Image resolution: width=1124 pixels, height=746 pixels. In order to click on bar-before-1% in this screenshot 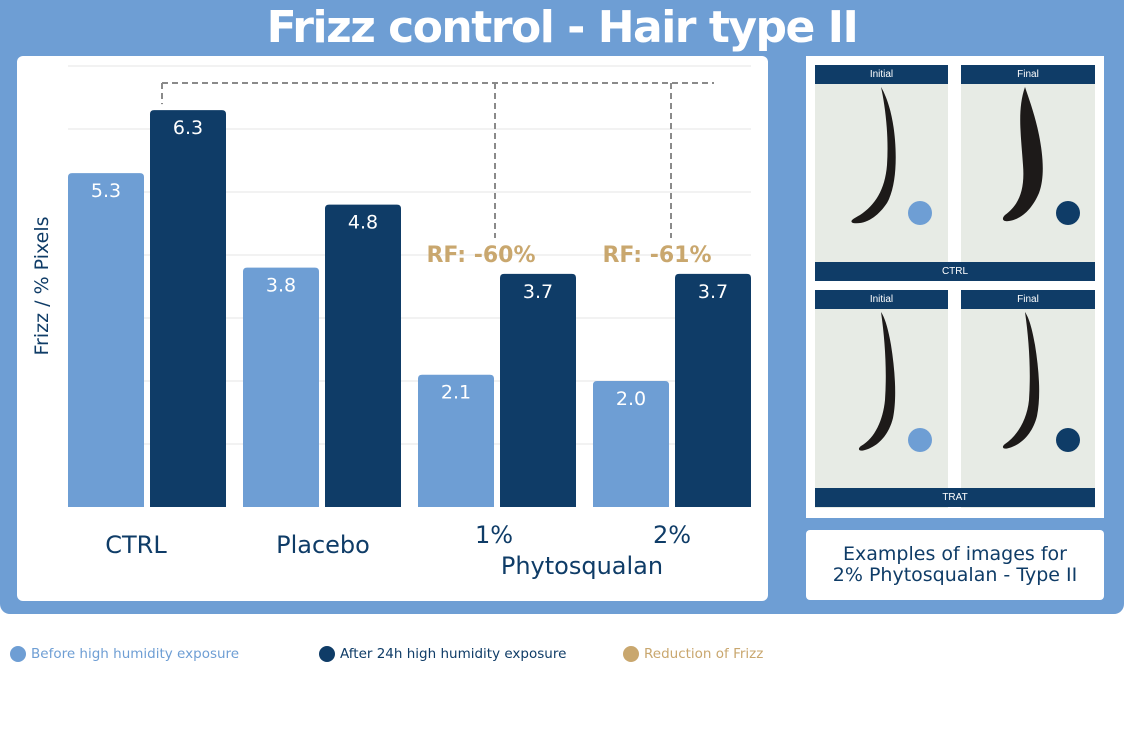, I will do `click(456, 440)`.